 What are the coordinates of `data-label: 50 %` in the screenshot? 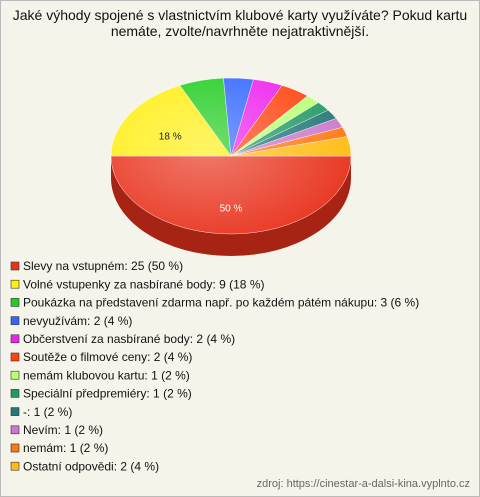 It's located at (231, 208).